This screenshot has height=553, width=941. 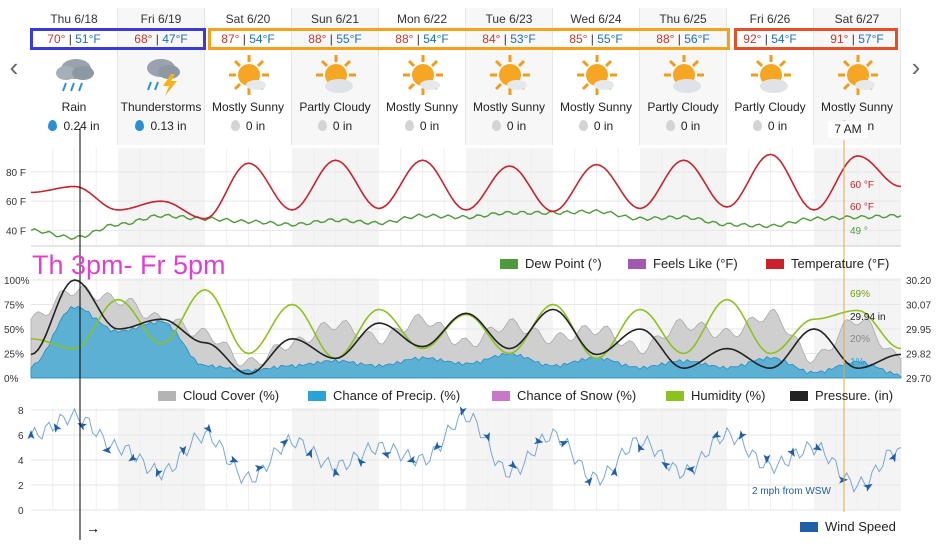 I want to click on day-name: Mon 6/22, so click(x=422, y=19).